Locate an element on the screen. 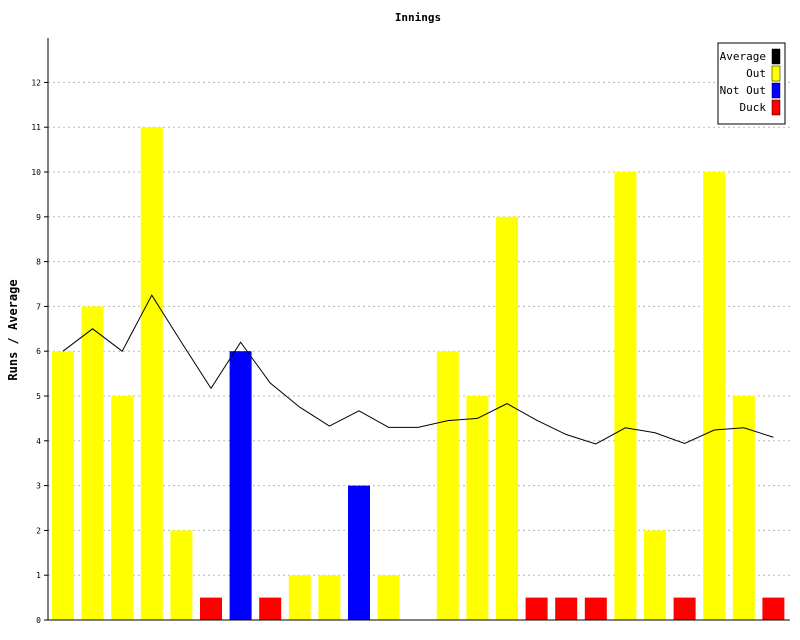 This screenshot has width=800, height=640. chart-title: Innings is located at coordinates (418, 17).